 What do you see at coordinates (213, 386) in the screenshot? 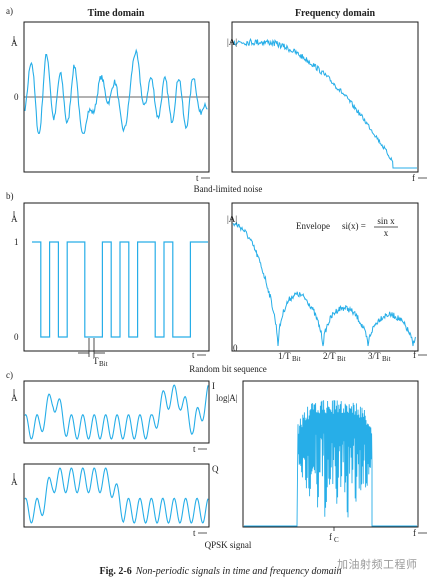
I see `i-channel-label: I` at bounding box center [213, 386].